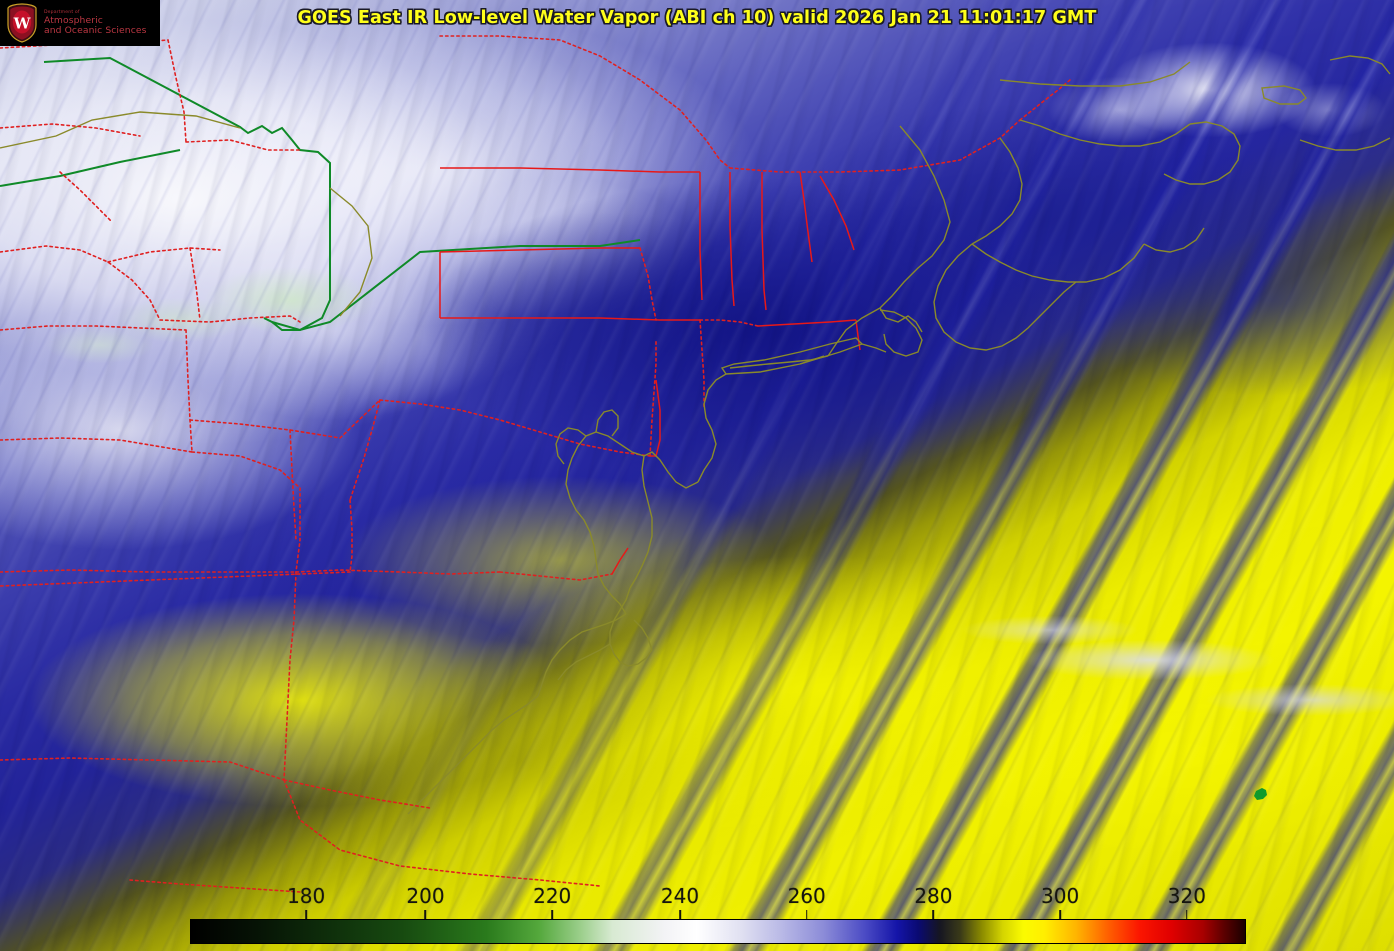 The width and height of the screenshot is (1394, 951). I want to click on logo-line-1: Atmospheric, so click(73, 21).